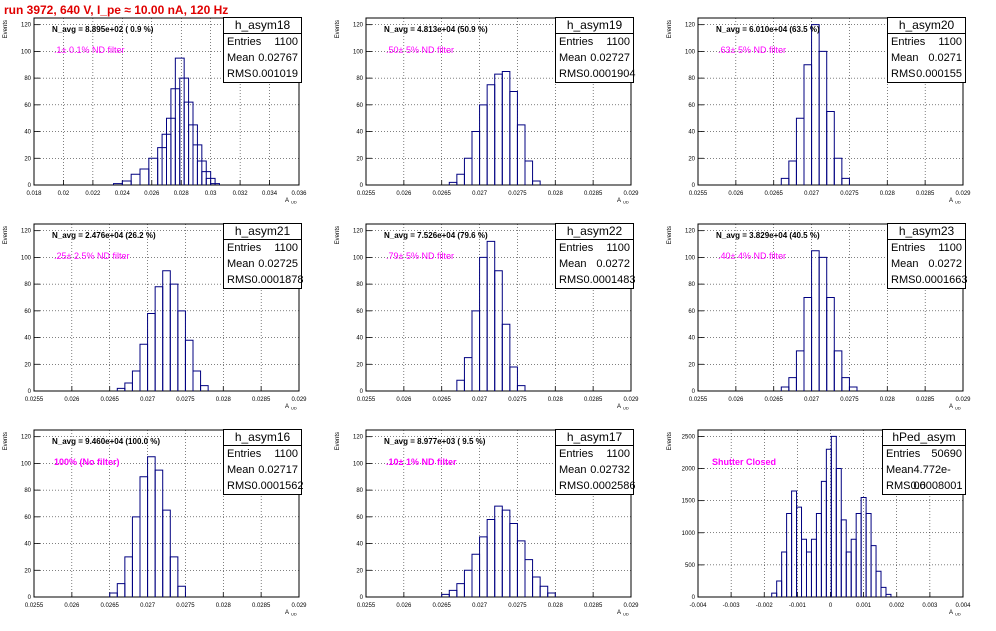 The image size is (996, 631). What do you see at coordinates (595, 74) in the screenshot?
I see `stats-row-rms: RMS 0.0001904` at bounding box center [595, 74].